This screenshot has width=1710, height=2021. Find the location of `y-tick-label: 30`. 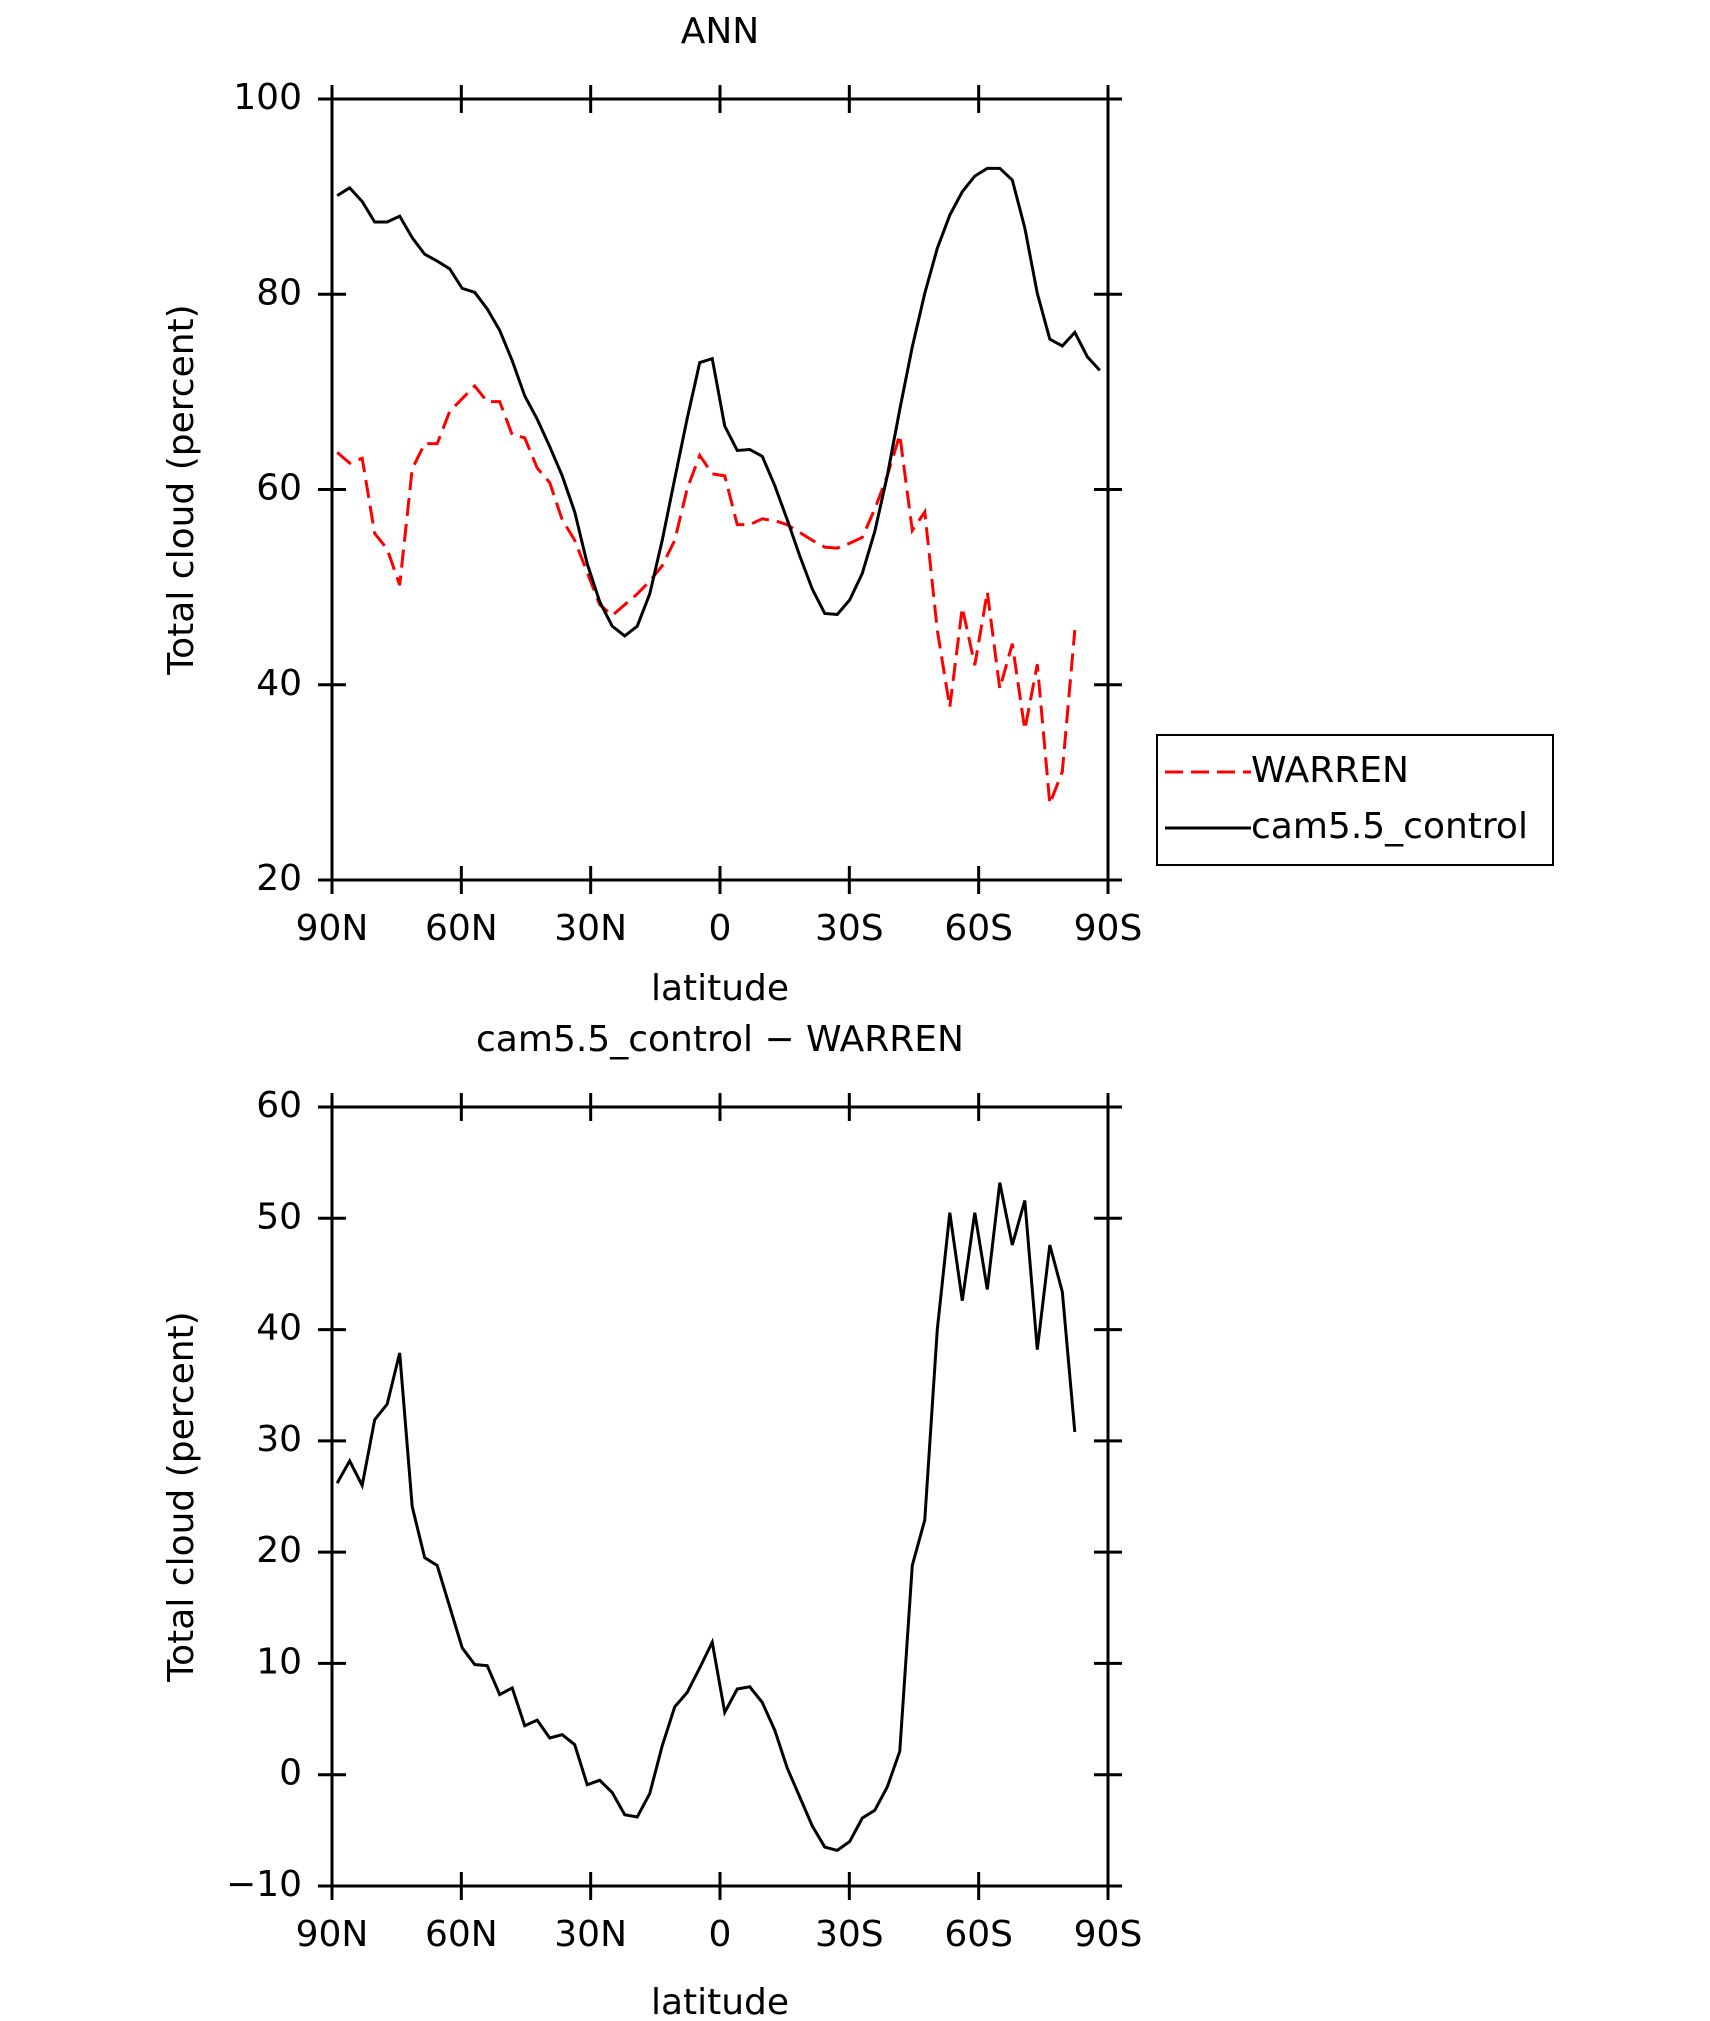

y-tick-label: 30 is located at coordinates (279, 1439).